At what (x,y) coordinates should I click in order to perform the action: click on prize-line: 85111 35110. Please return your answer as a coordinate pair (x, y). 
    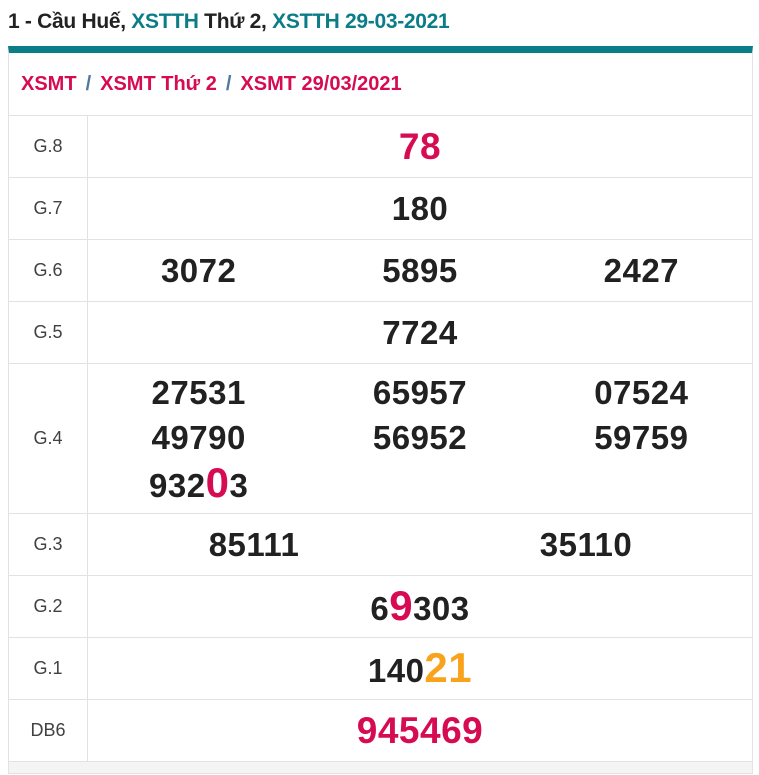
    Looking at the image, I should click on (420, 544).